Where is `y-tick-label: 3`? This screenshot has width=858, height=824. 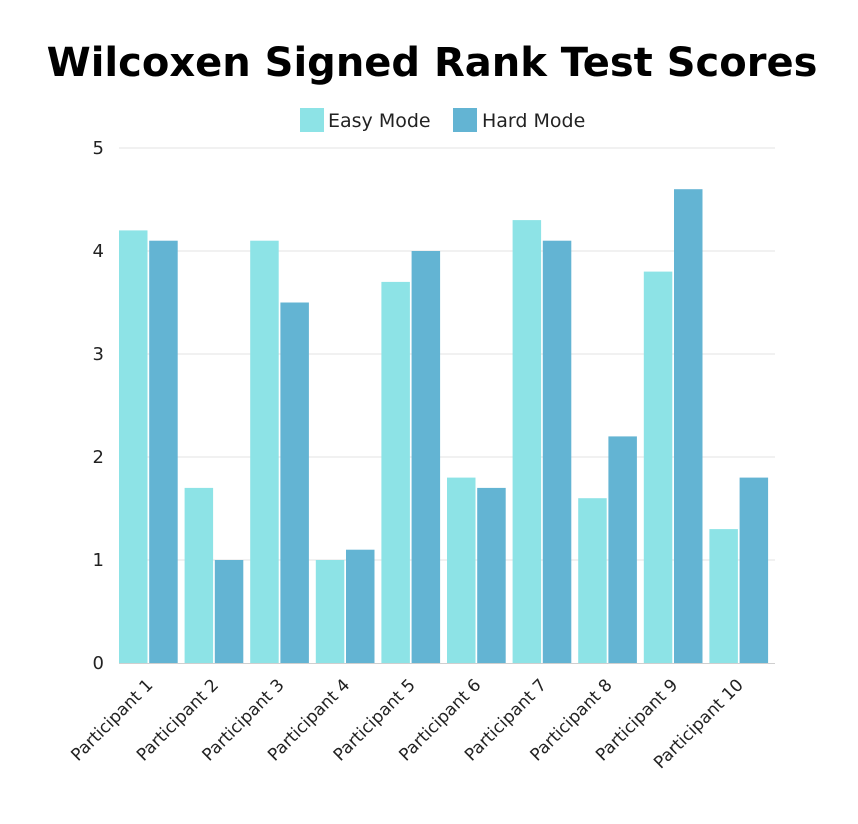
y-tick-label: 3 is located at coordinates (98, 354).